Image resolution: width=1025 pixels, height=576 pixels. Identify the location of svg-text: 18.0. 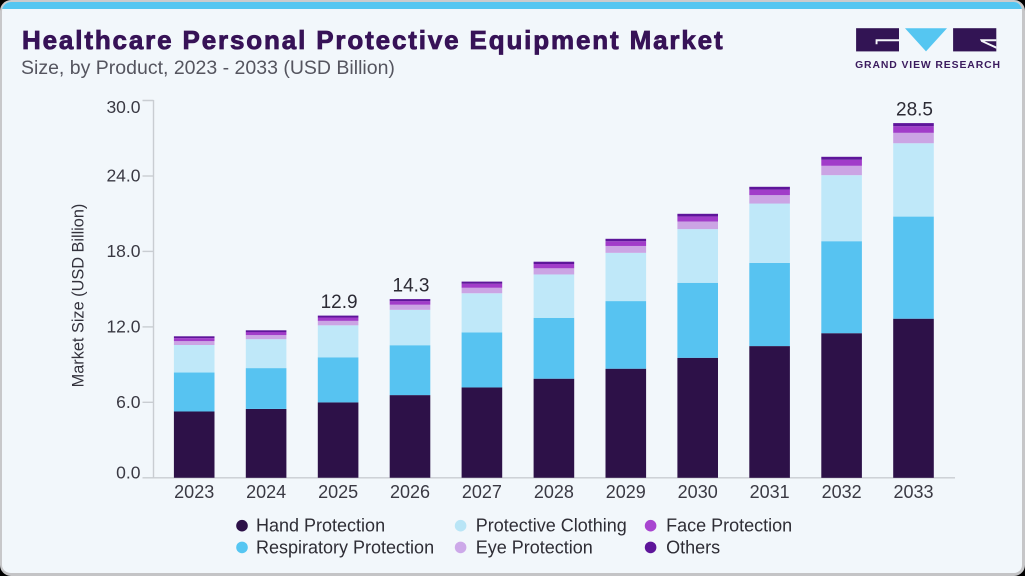
(123, 251).